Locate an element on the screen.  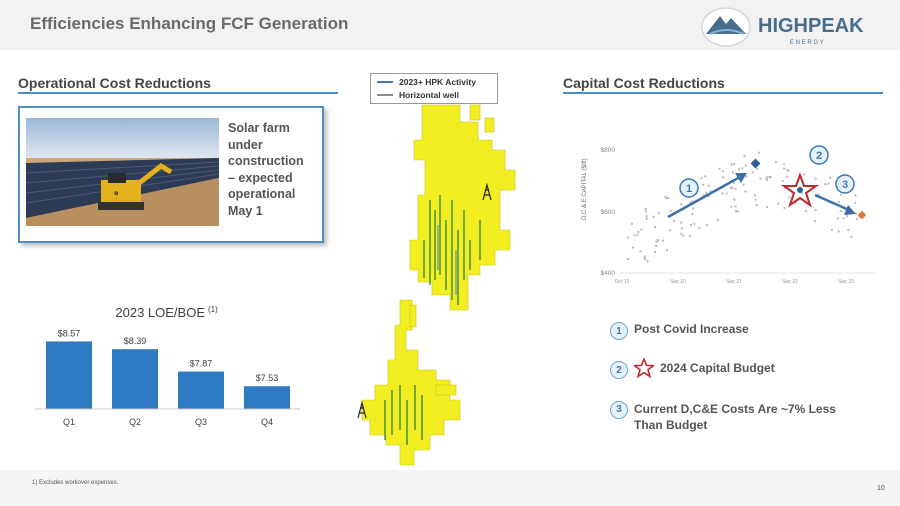
number-badge-2: 2 is located at coordinates (619, 370).